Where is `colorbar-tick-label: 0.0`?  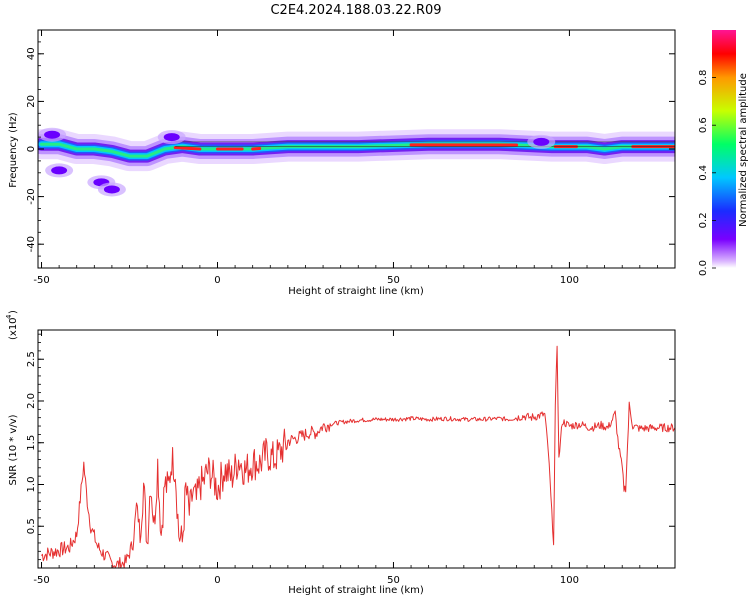 colorbar-tick-label: 0.0 is located at coordinates (703, 268).